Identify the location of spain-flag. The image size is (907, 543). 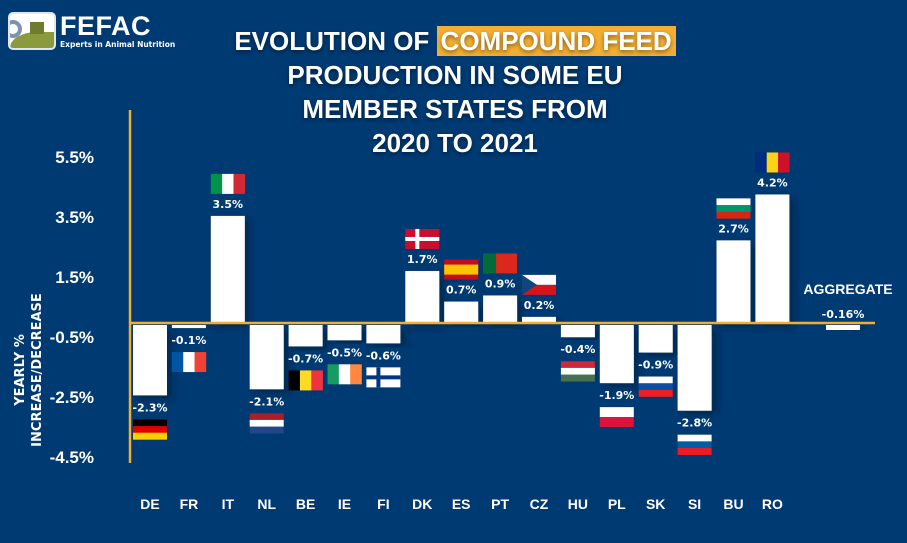
(461, 269).